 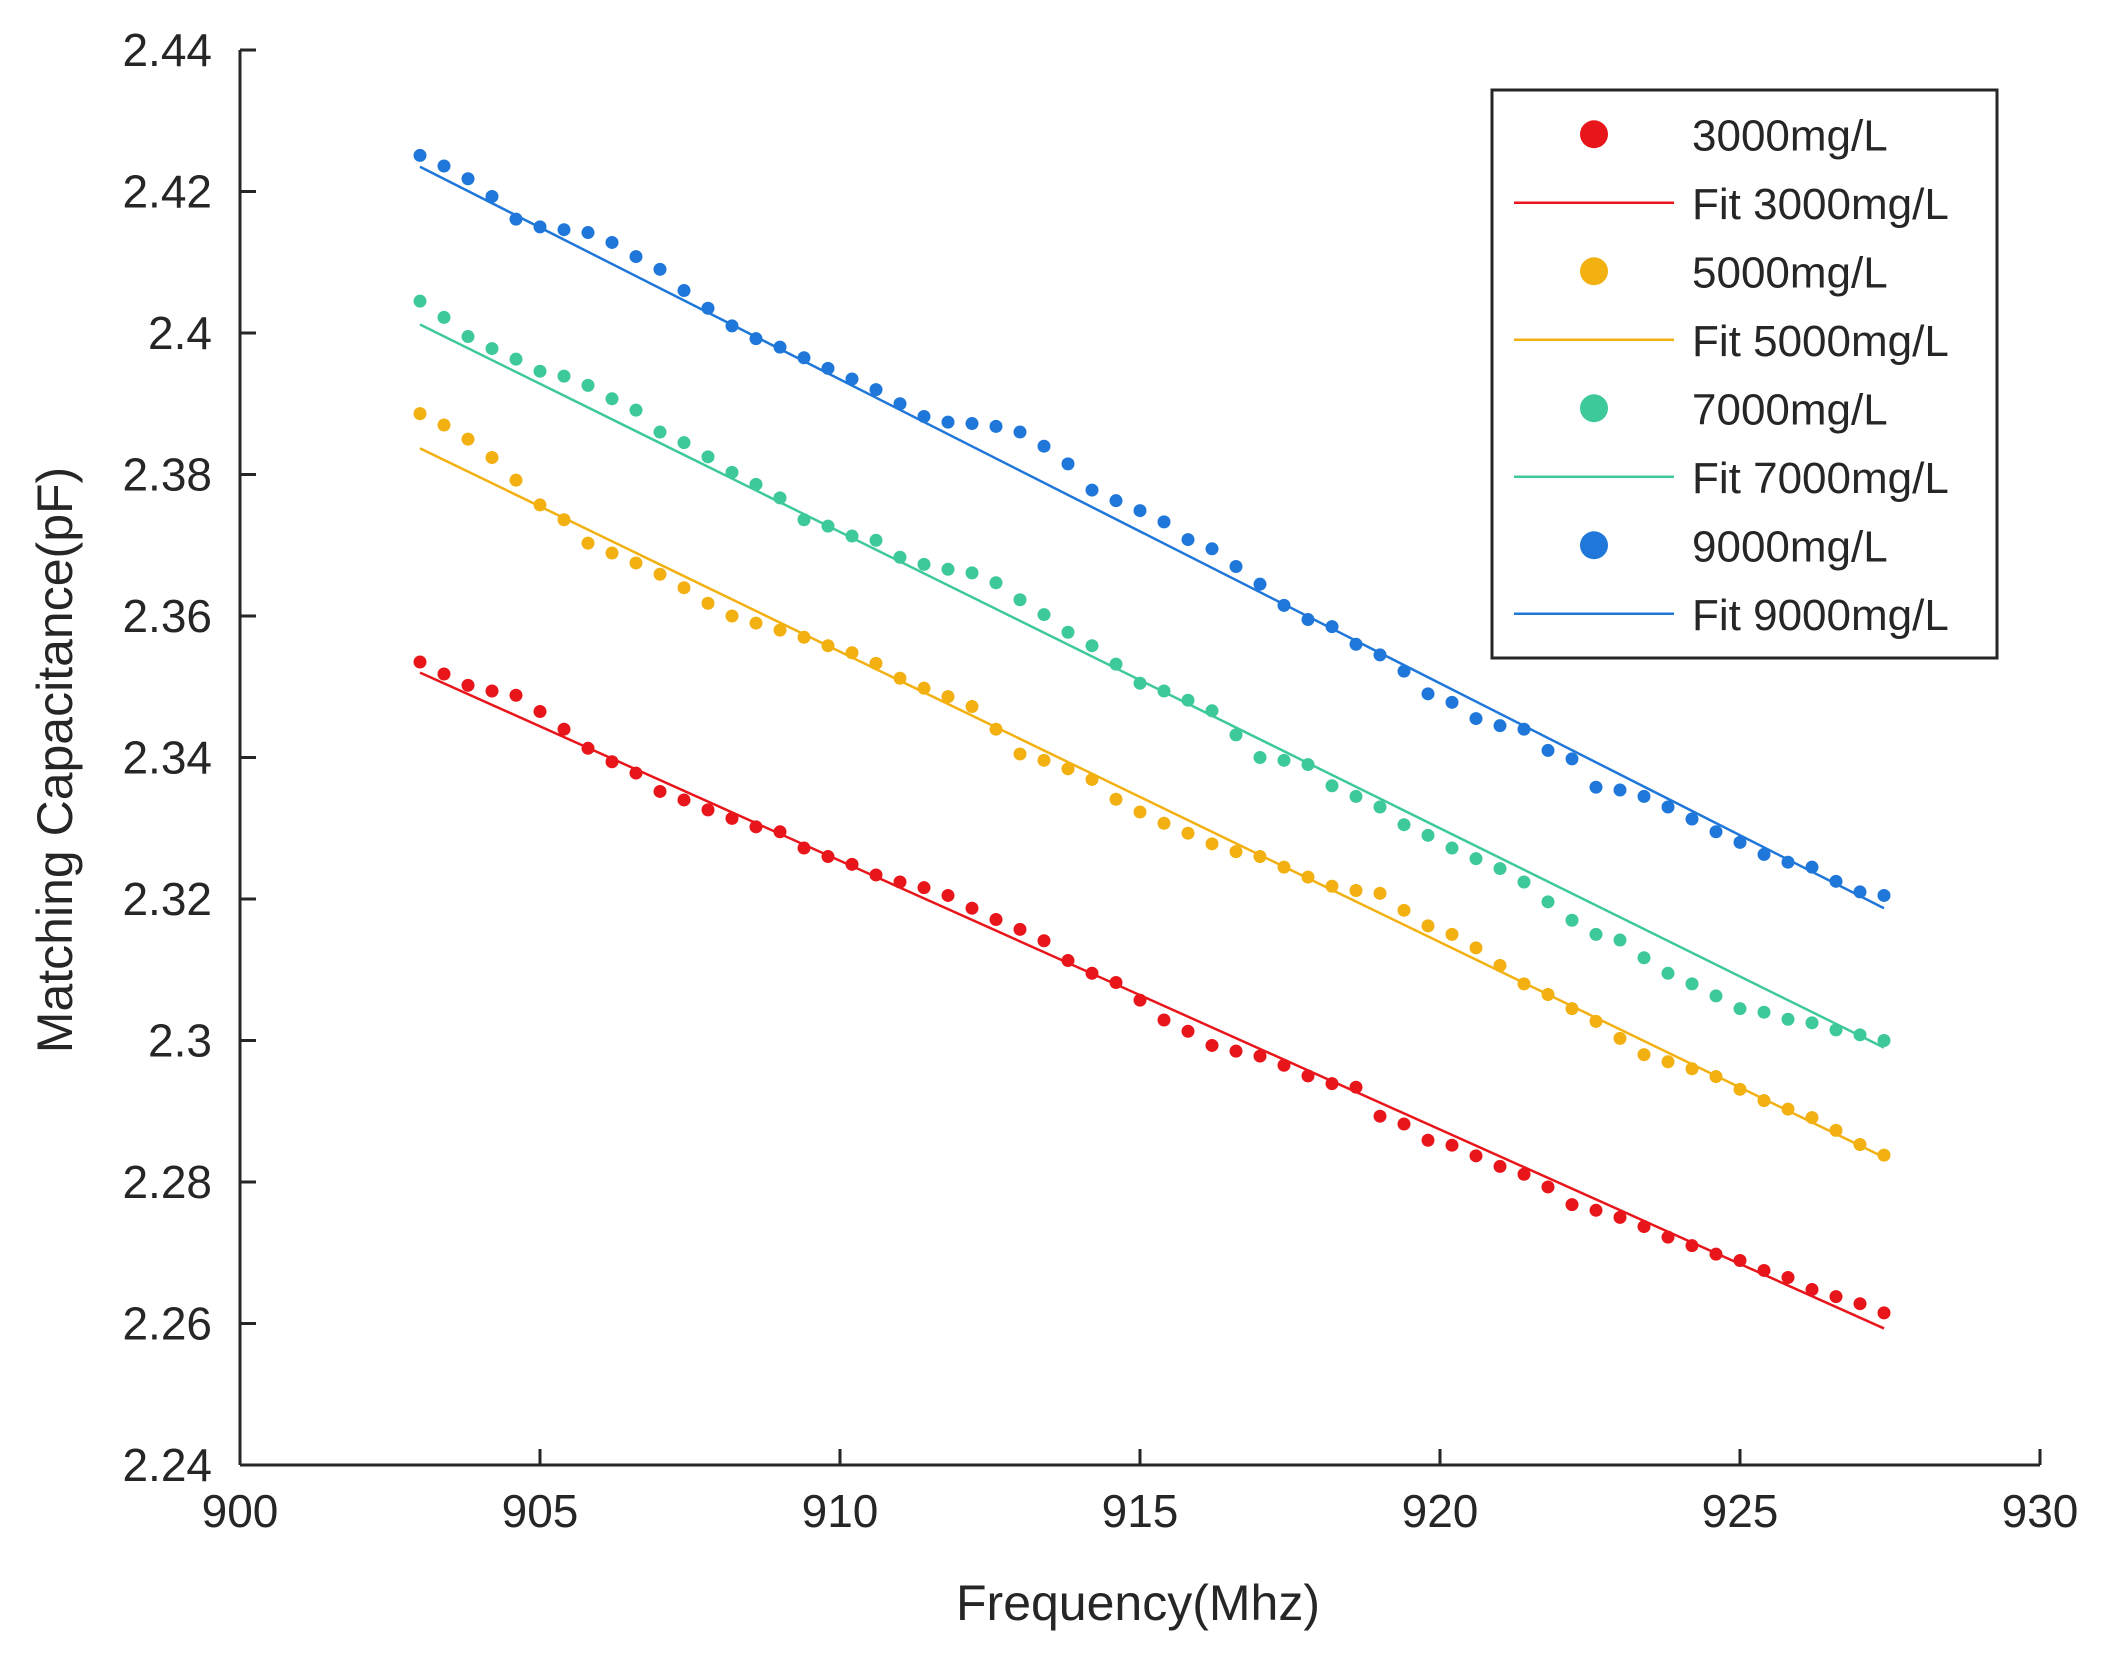 I want to click on y-tick-label: 2.24, so click(x=167, y=1465).